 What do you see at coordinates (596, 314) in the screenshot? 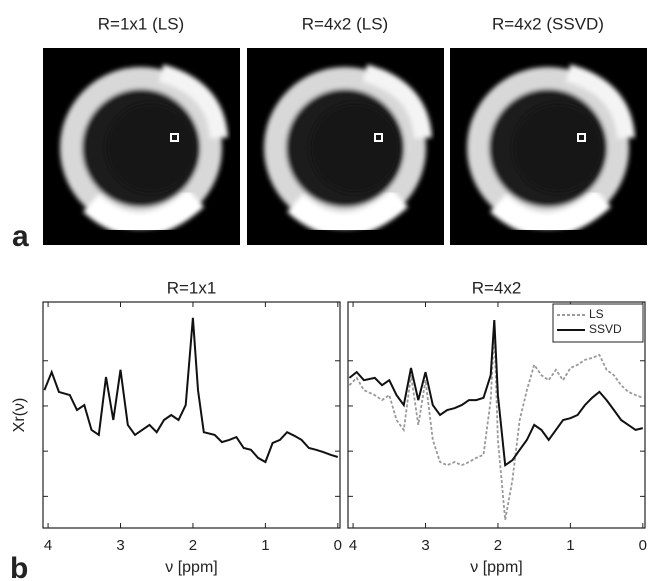
I see `legend-label: LS` at bounding box center [596, 314].